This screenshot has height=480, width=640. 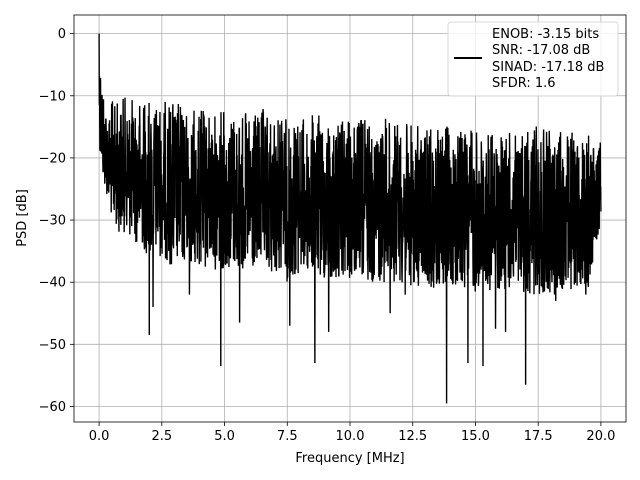 What do you see at coordinates (350, 436) in the screenshot?
I see `x-tick-label: 10.0` at bounding box center [350, 436].